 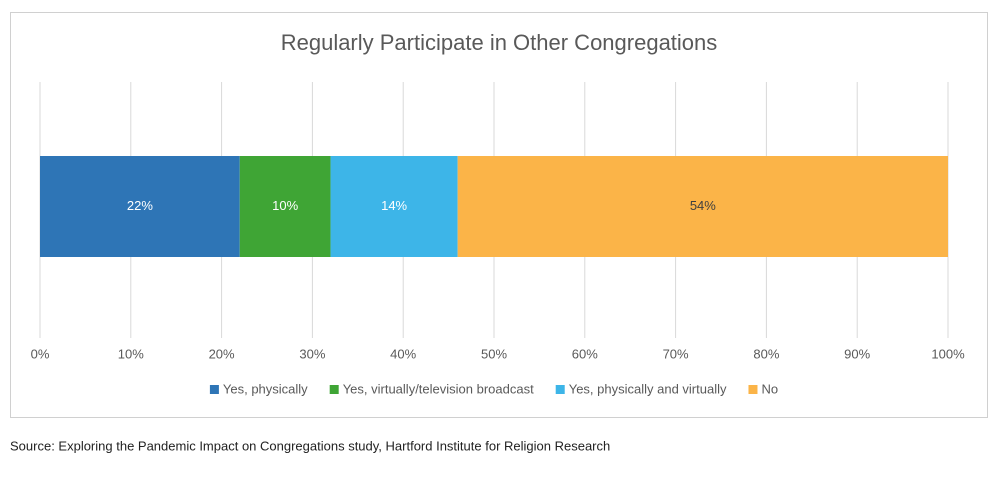 What do you see at coordinates (40, 353) in the screenshot?
I see `x-tick-label: 0%` at bounding box center [40, 353].